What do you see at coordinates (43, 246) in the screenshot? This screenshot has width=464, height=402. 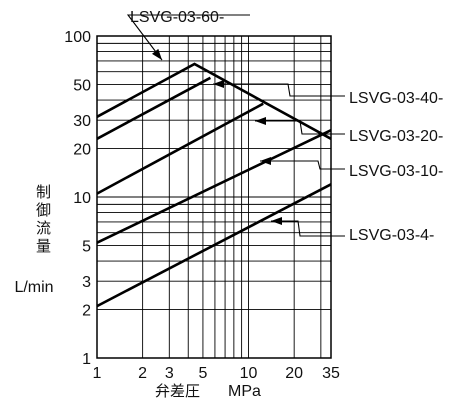 I see `ylabel-char-4: 量` at bounding box center [43, 246].